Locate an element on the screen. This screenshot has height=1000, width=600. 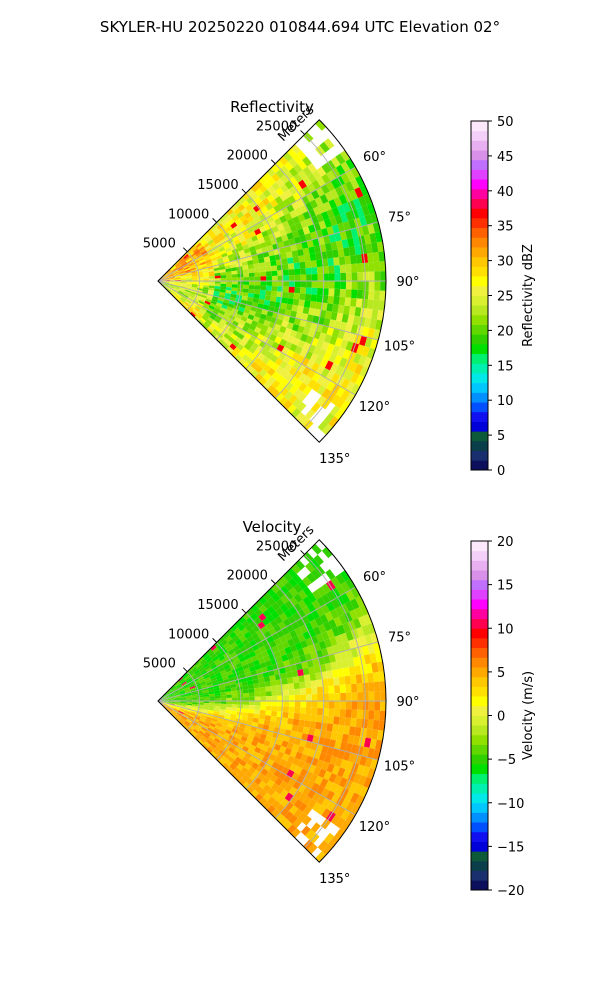
colorbar-tick-label: 0 is located at coordinates (501, 717).